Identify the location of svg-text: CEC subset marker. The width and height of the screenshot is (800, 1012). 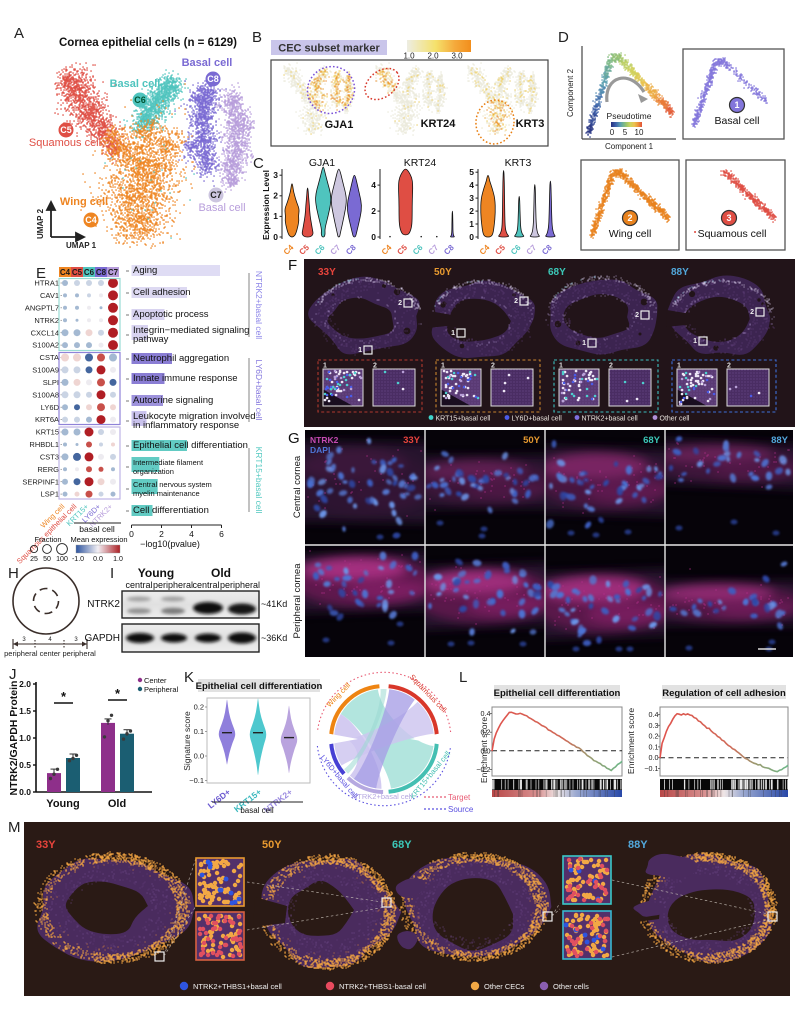
(329, 49).